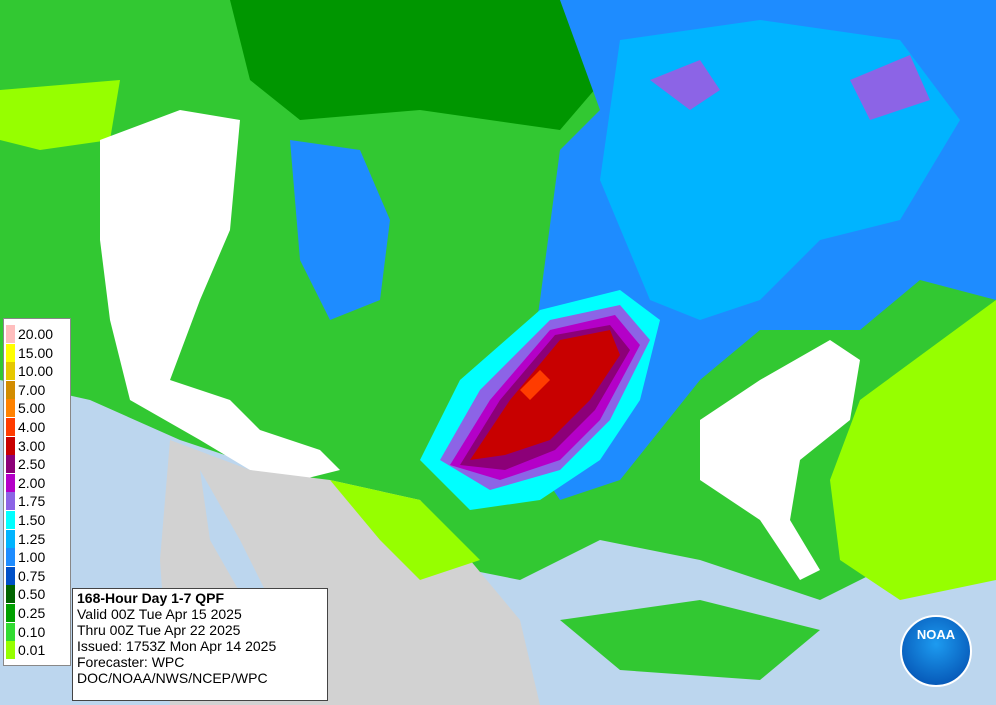 The image size is (996, 705). I want to click on legend-row: 2.00, so click(38, 482).